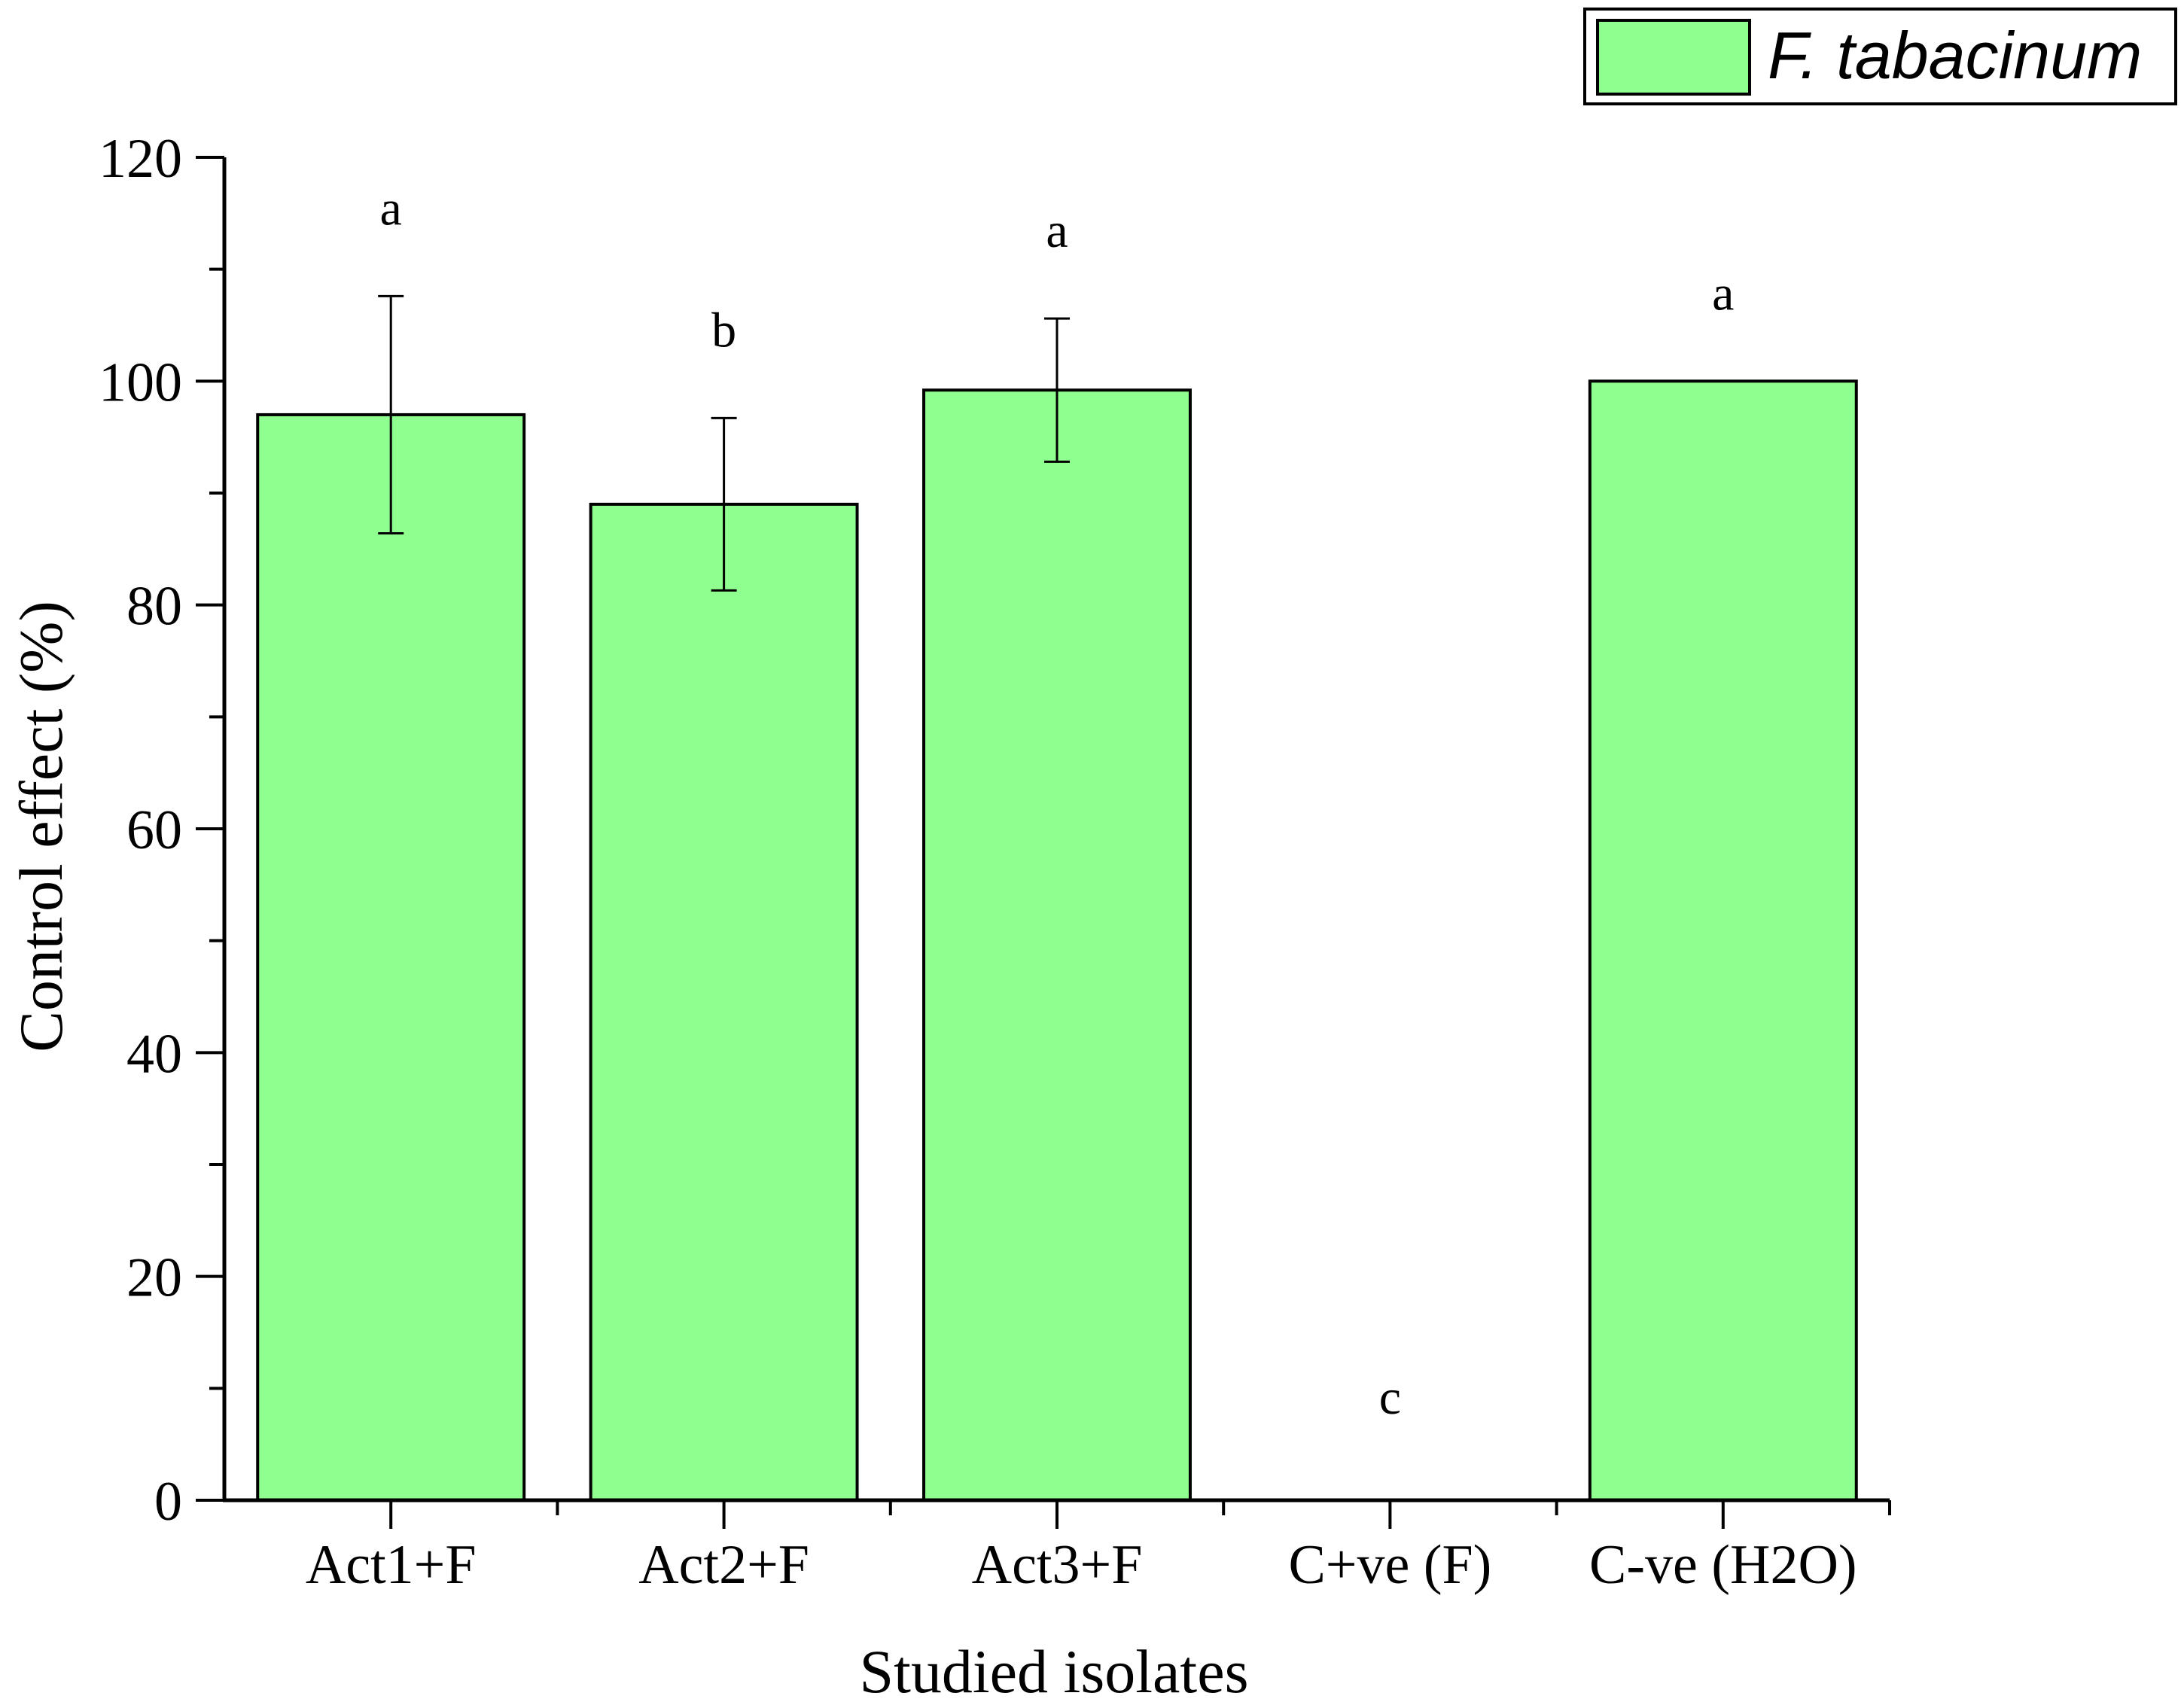 The width and height of the screenshot is (2184, 1708). What do you see at coordinates (1057, 230) in the screenshot?
I see `significance-label-3: a` at bounding box center [1057, 230].